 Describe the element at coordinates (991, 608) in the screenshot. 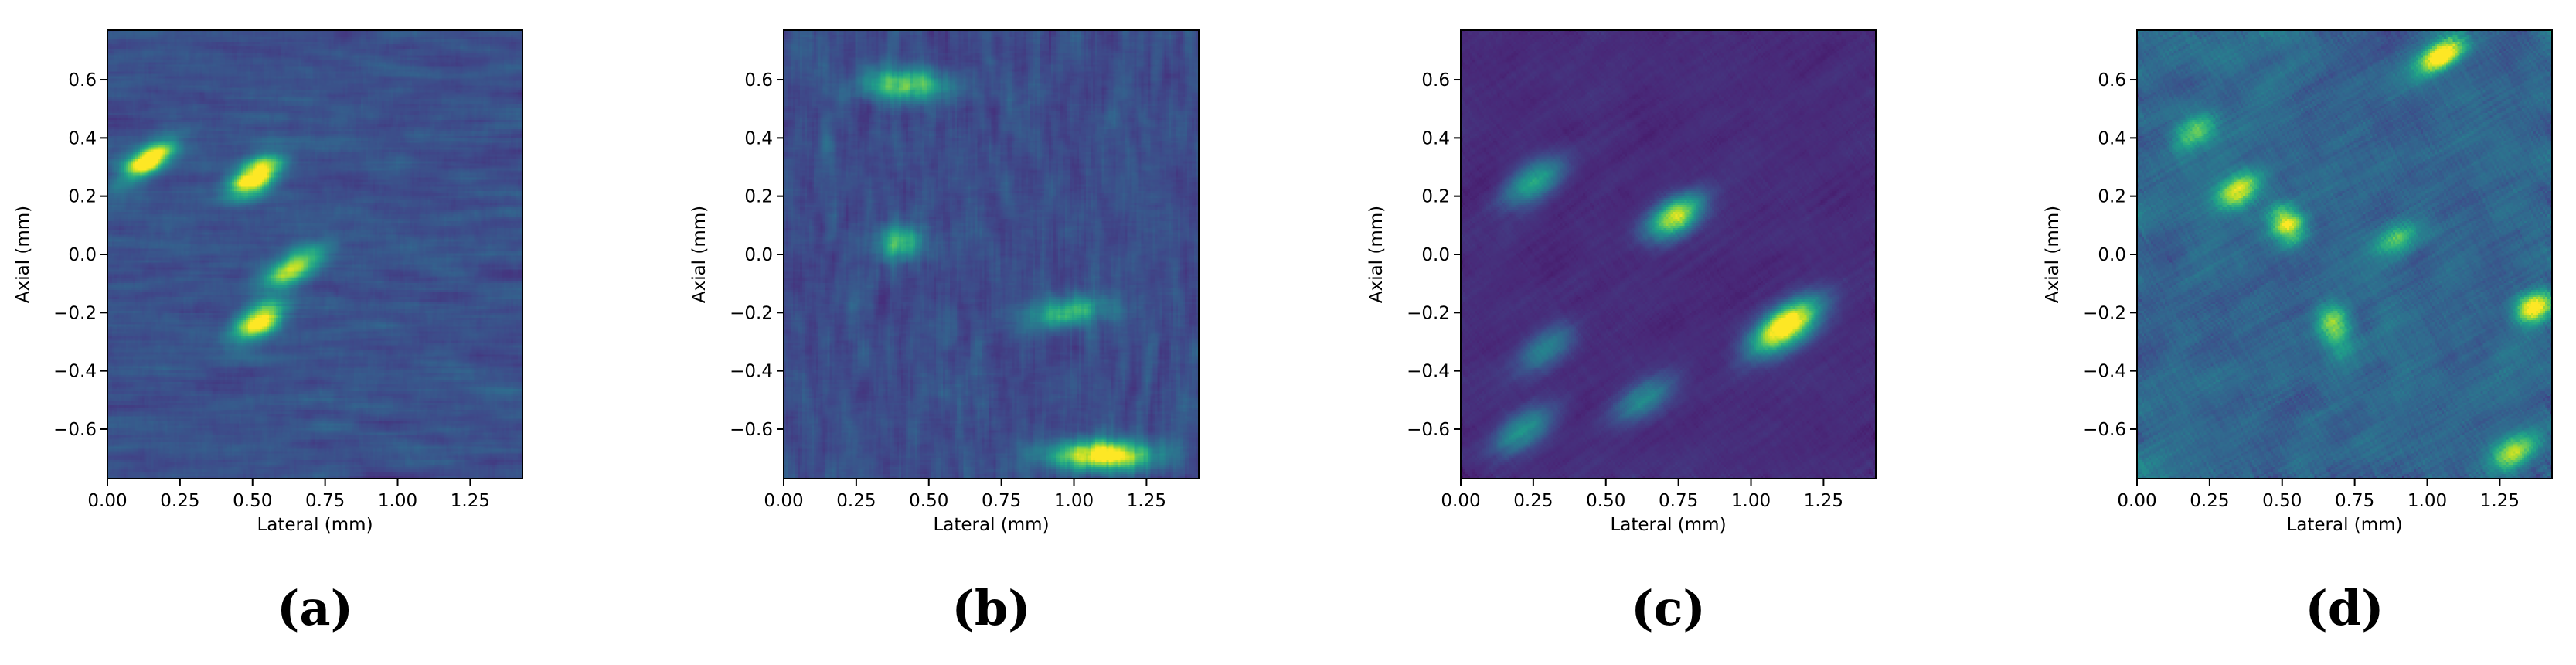

I see `panel-caption: (b)` at that location.